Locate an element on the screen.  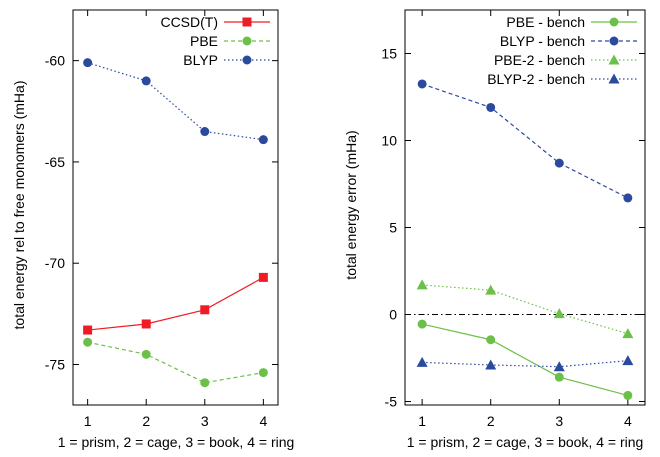
series-blyp-2-bench is located at coordinates (525, 363).